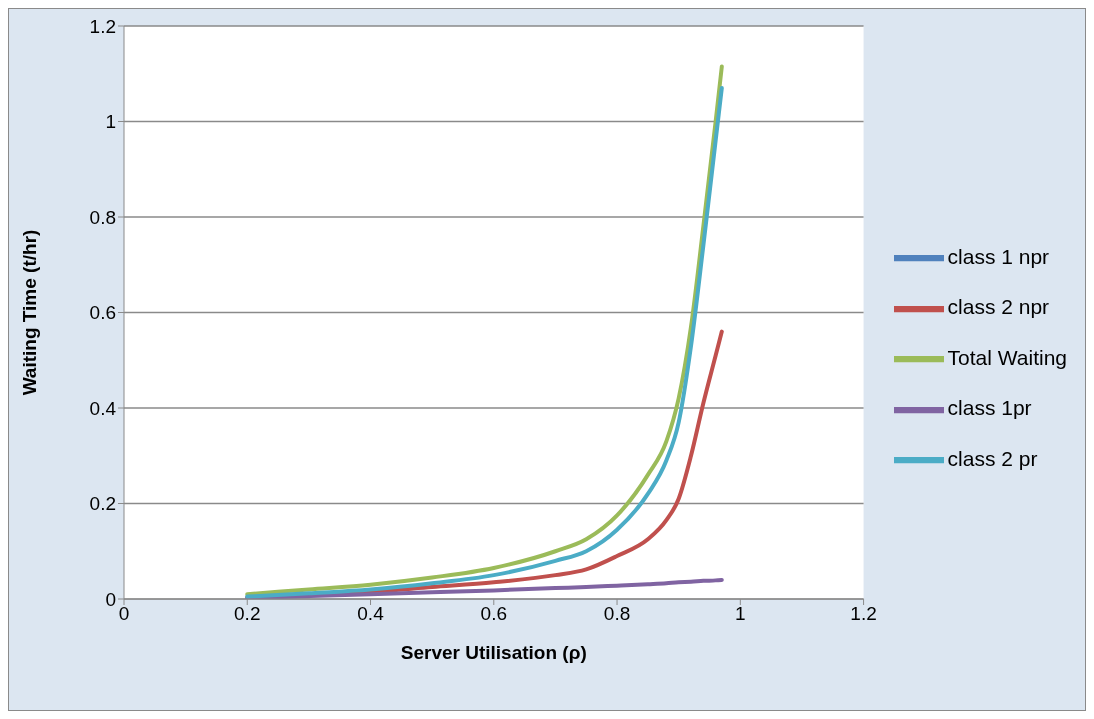  I want to click on y-tick-label: 0, so click(110, 599).